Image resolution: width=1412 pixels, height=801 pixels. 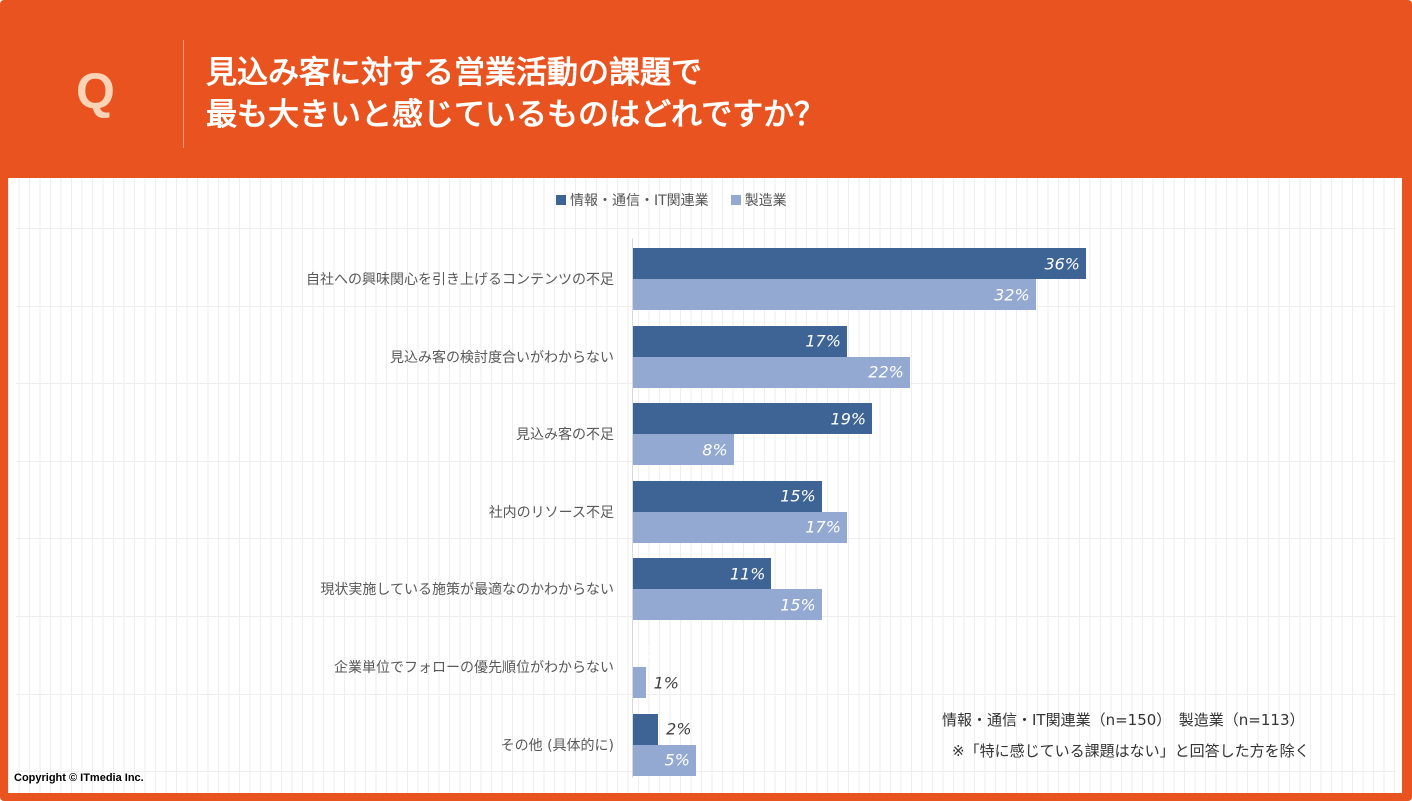 What do you see at coordinates (516, 115) in the screenshot?
I see `title-line-2: 最も大きいと感じているものはどれですか？` at bounding box center [516, 115].